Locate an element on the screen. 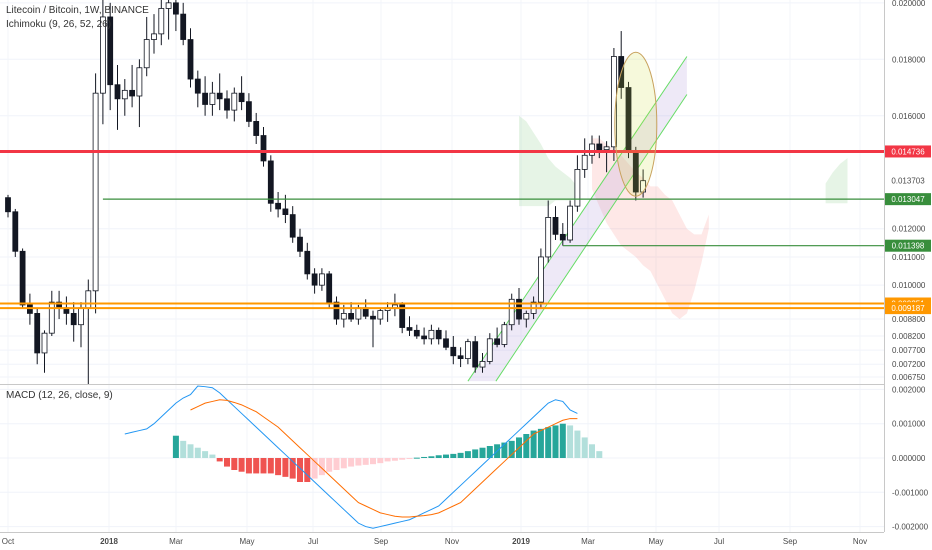 The image size is (932, 550). price-tick-label: 0.008200 is located at coordinates (909, 336).